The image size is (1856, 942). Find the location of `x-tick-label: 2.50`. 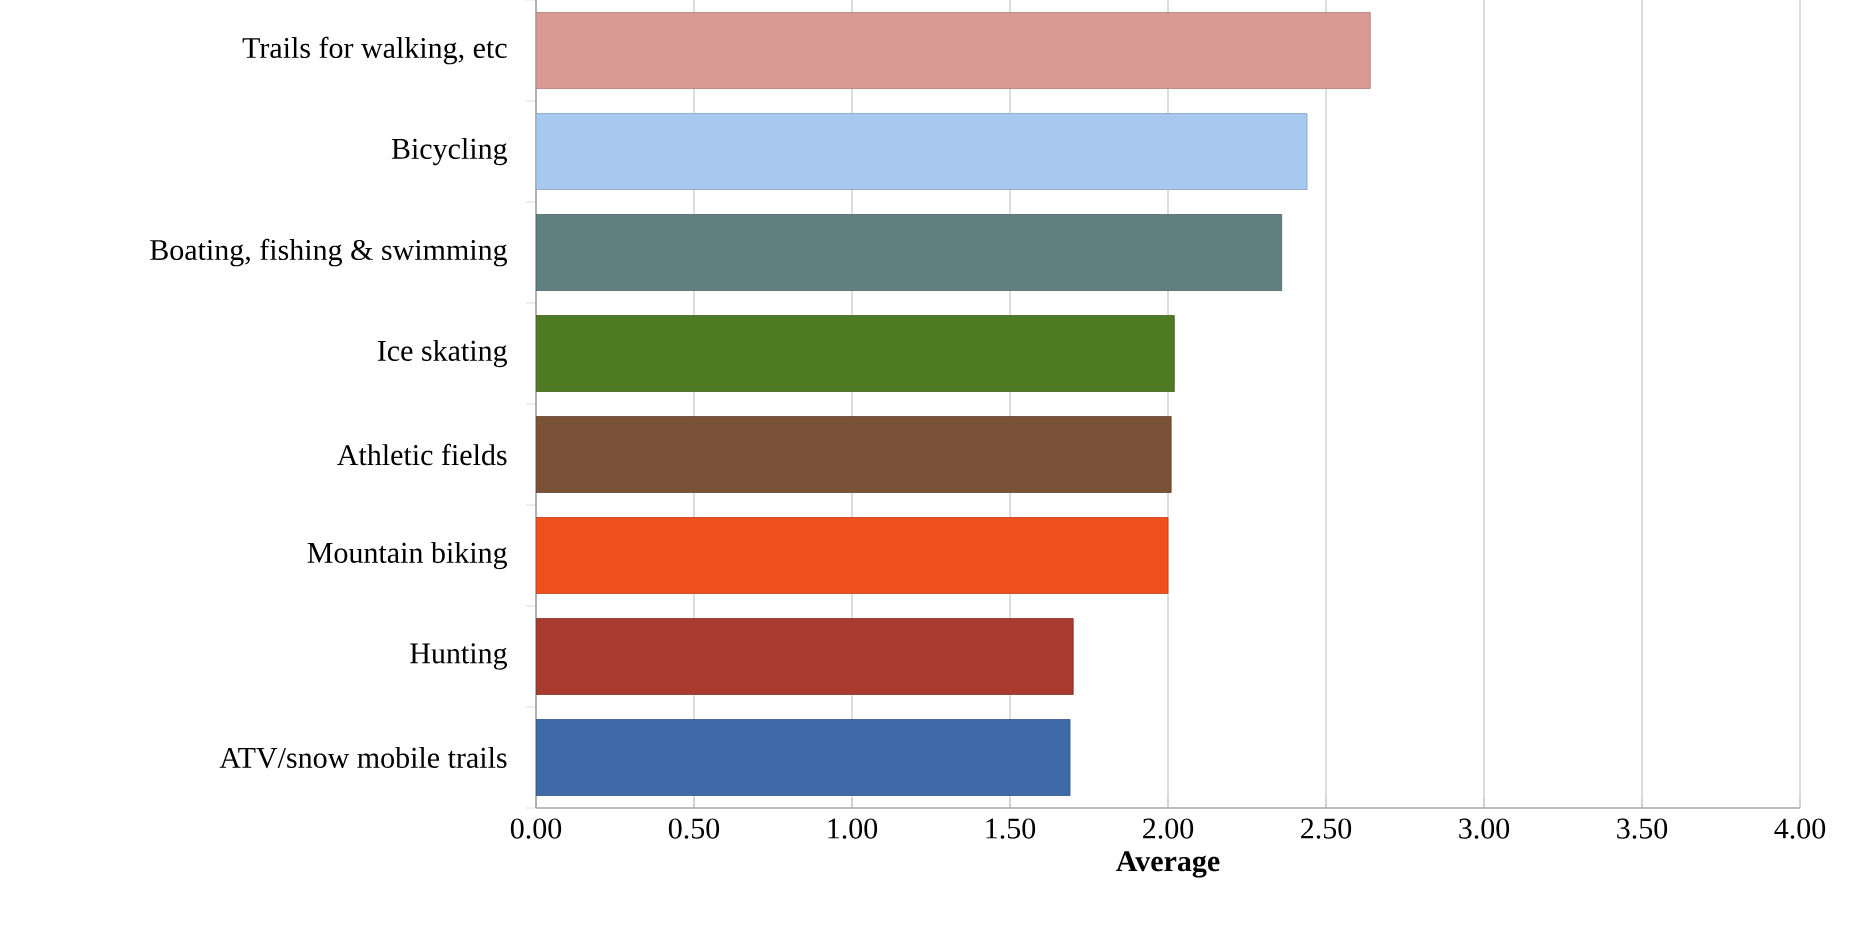

x-tick-label: 2.50 is located at coordinates (1326, 828).